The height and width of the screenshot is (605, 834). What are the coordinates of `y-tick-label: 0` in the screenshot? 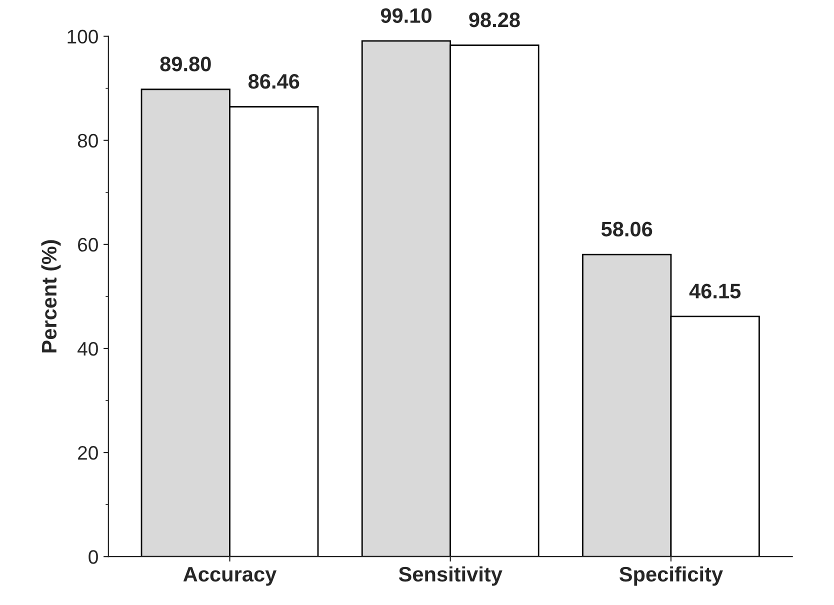 It's located at (93, 557).